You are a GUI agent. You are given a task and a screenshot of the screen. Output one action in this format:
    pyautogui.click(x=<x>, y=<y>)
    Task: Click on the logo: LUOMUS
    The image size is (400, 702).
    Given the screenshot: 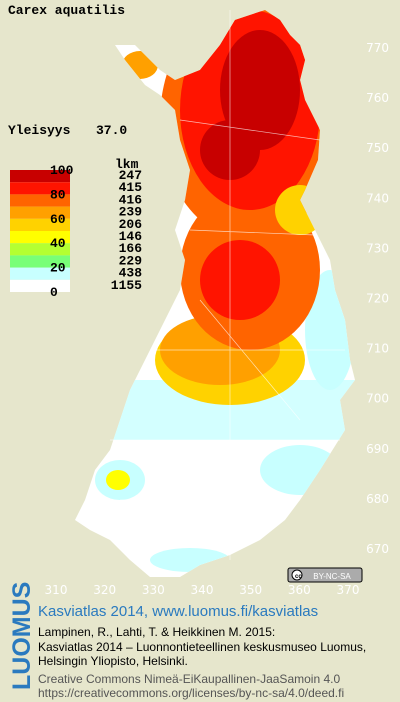 What is the action you would take?
    pyautogui.click(x=22, y=636)
    